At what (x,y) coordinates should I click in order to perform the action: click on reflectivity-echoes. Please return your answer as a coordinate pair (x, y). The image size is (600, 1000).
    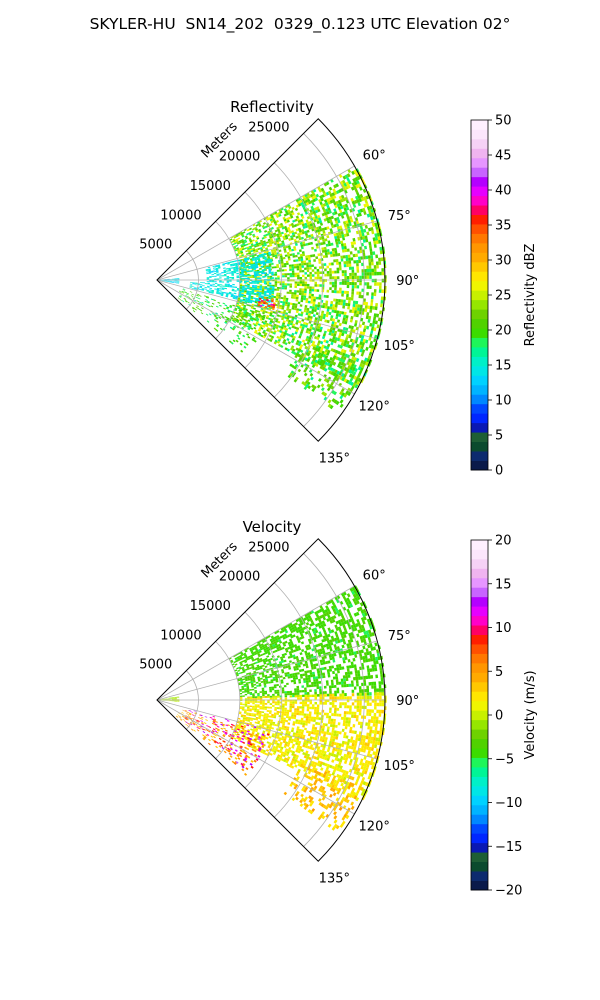
    Looking at the image, I should click on (273, 289).